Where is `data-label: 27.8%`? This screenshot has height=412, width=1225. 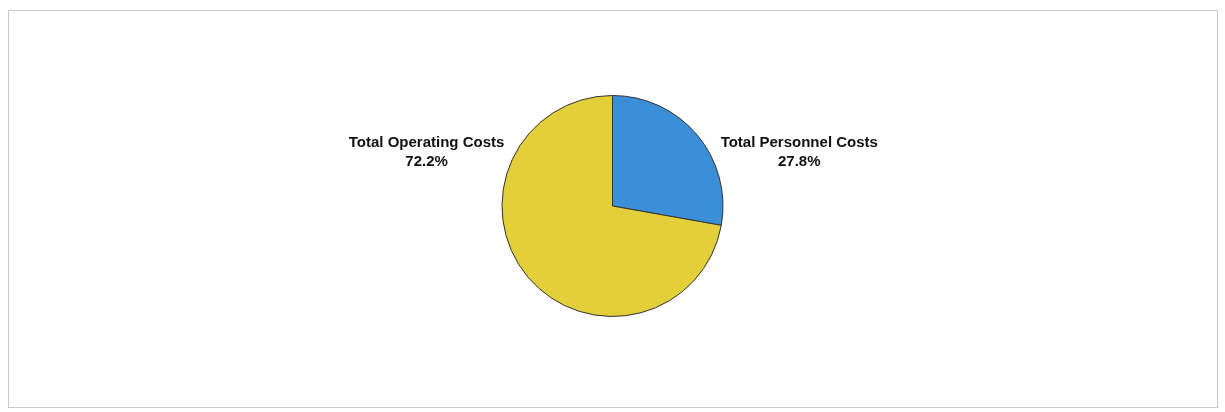 data-label: 27.8% is located at coordinates (799, 160).